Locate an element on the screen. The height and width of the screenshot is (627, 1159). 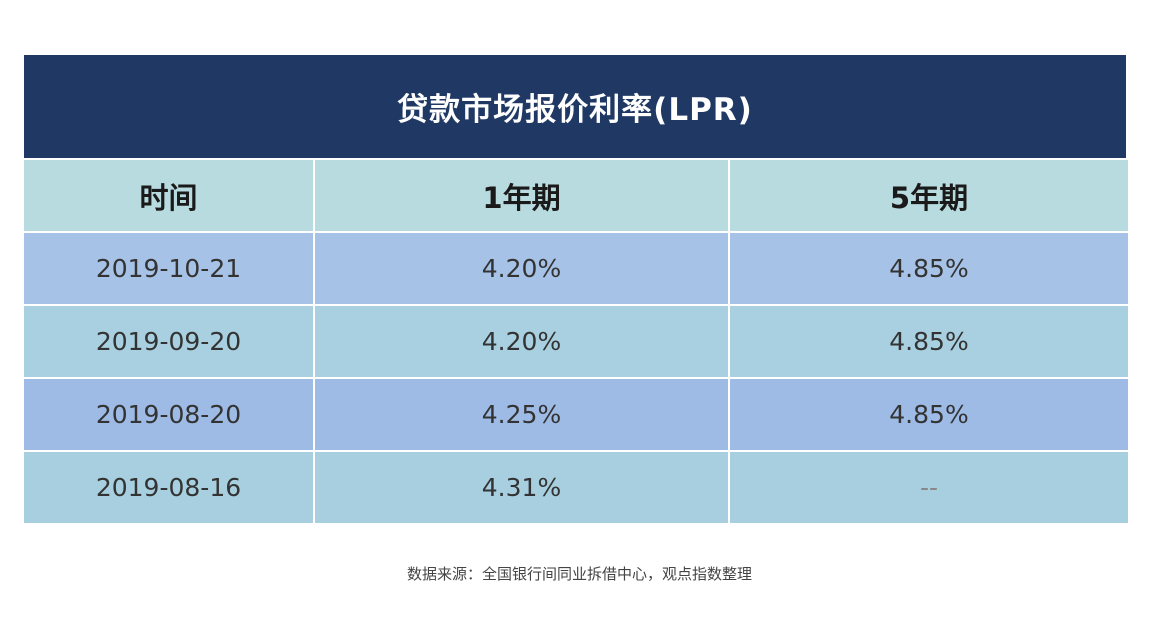
data-source-note: 数据来源：全国银行间同业拆借中心，观点指数整理 is located at coordinates (579, 574).